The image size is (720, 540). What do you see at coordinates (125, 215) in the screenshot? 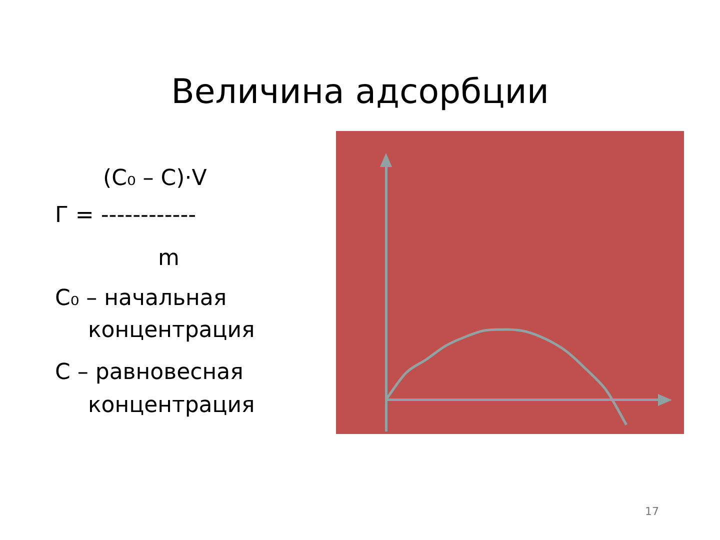
I see `text: Г = ------------` at bounding box center [125, 215].